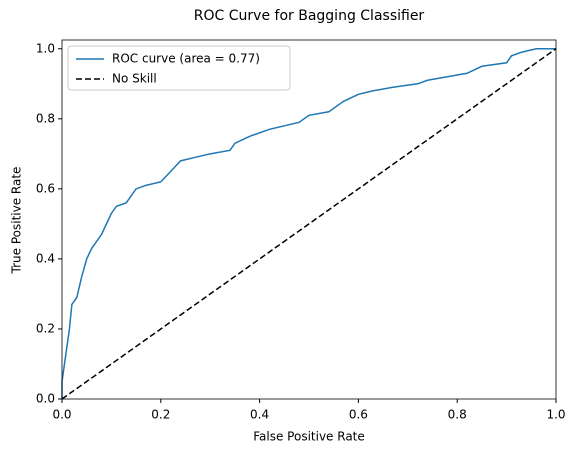 The image size is (578, 453). I want to click on x-tick-label: 0.0, so click(61, 415).